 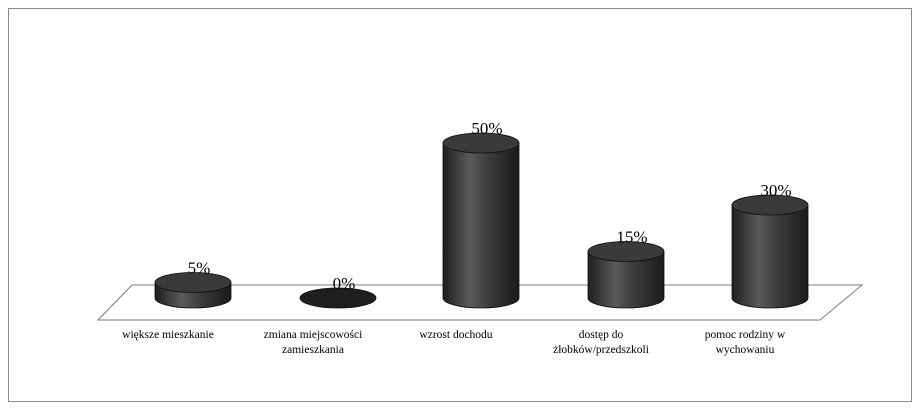 What do you see at coordinates (601, 335) in the screenshot?
I see `category-label-4-line-1: dostęp do` at bounding box center [601, 335].